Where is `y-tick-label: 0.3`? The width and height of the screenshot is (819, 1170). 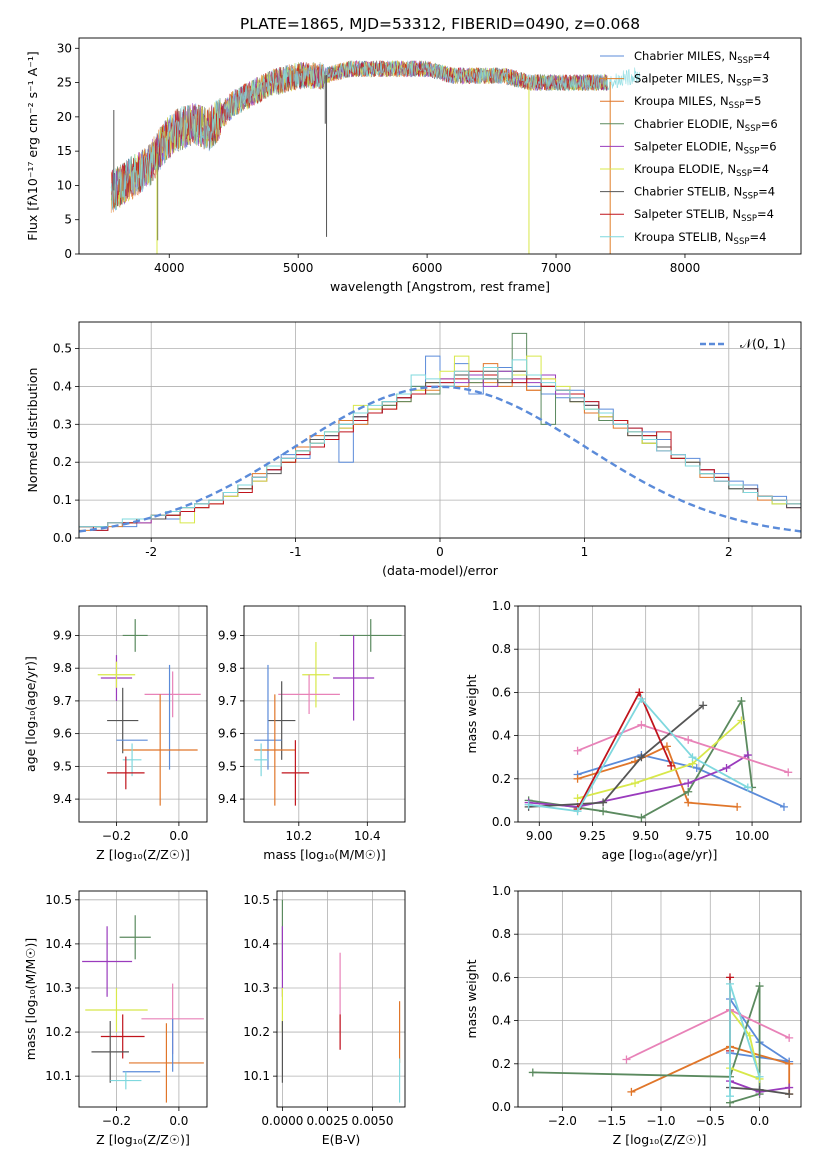 y-tick-label: 0.3 is located at coordinates (62, 424).